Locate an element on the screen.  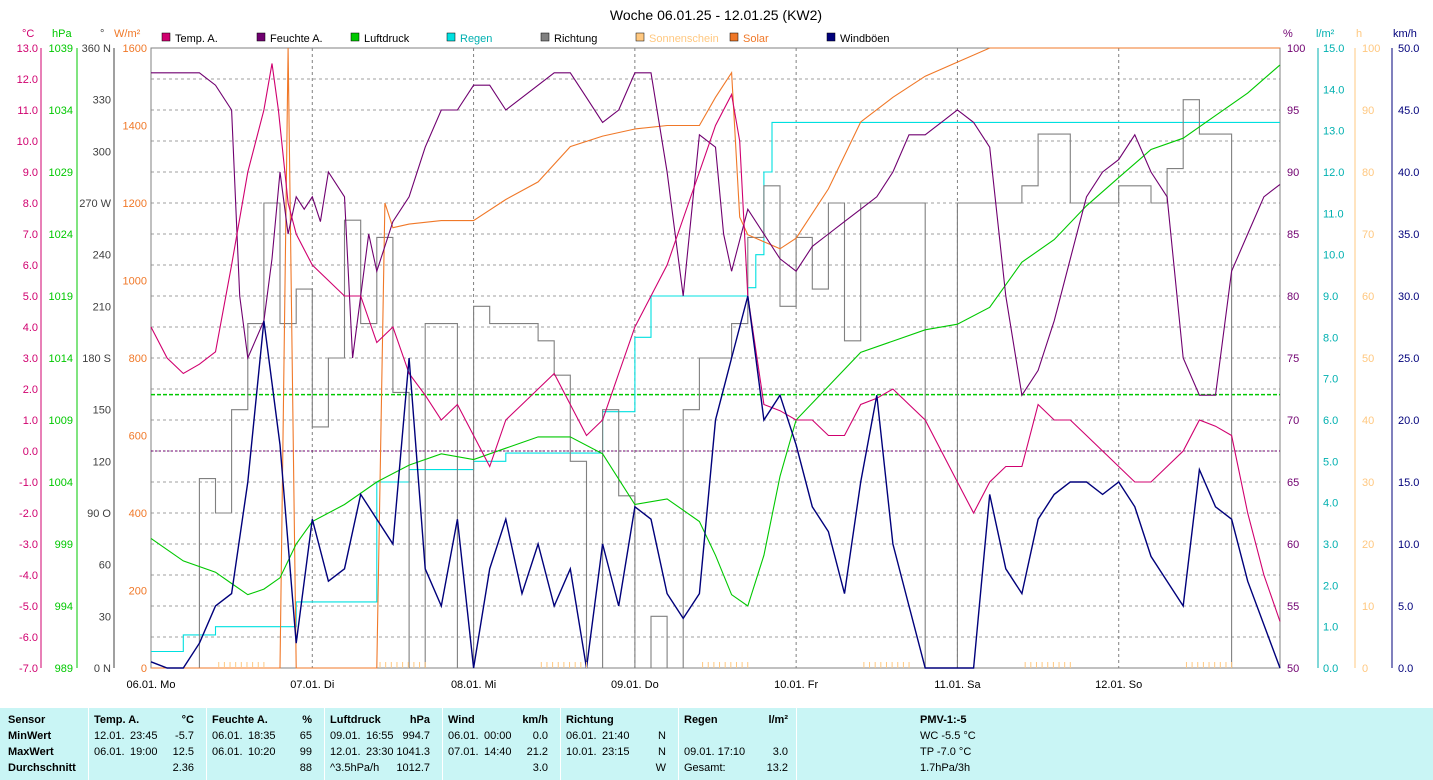
tick-temp: 7.0 is located at coordinates (30, 235).